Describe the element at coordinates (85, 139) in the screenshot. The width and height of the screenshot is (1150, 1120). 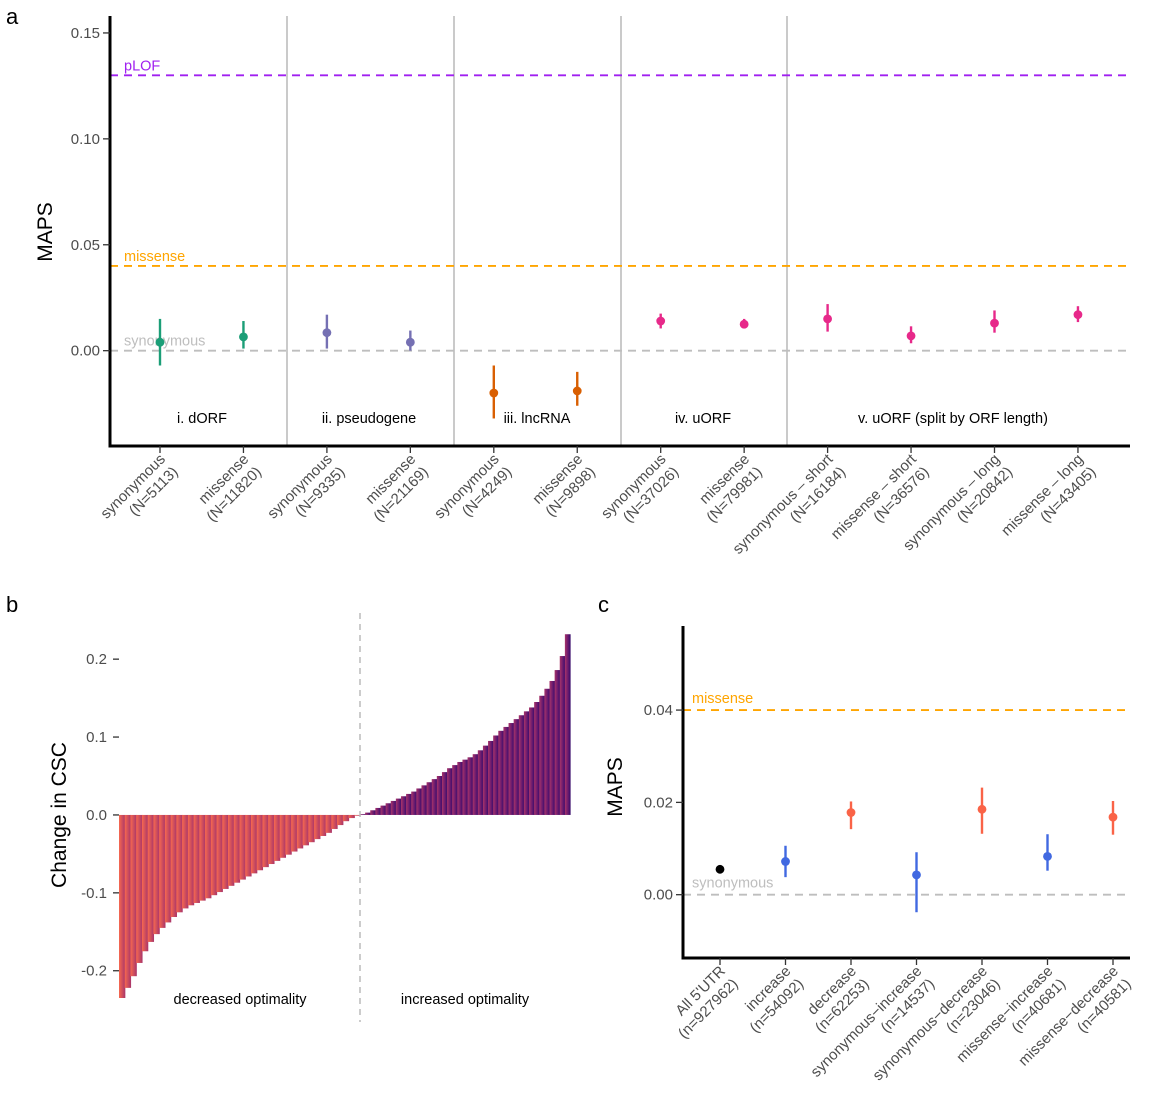
I see `y-tick-label: 0.10` at that location.